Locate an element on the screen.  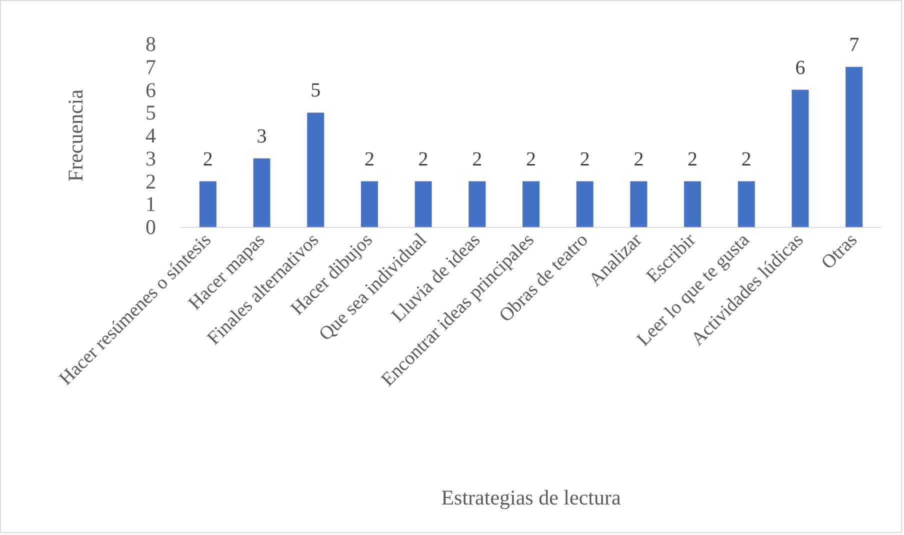
y-tick-label: 4 is located at coordinates (151, 136).